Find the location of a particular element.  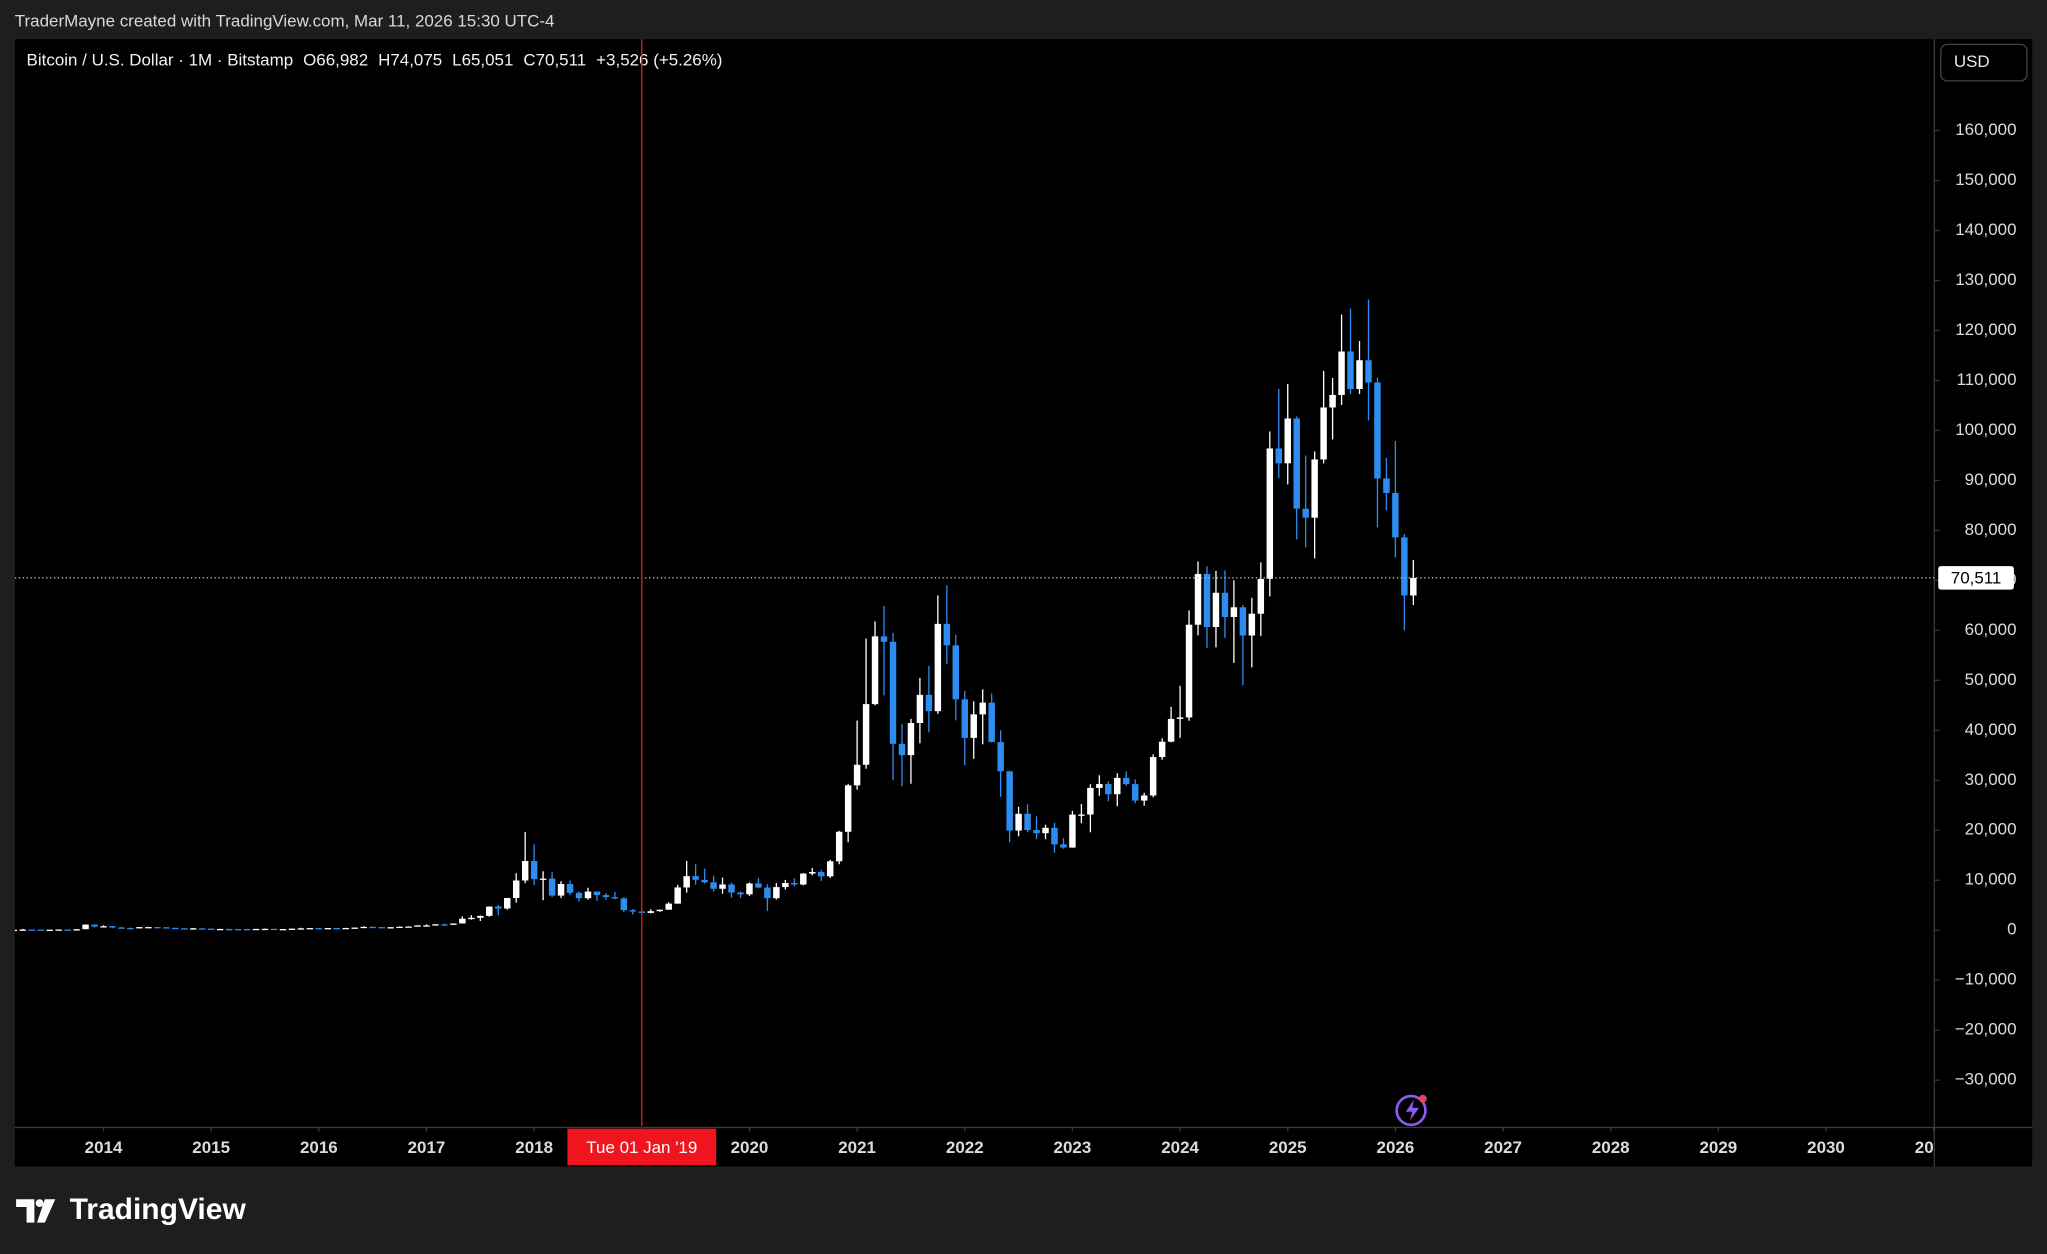

symbol-title: Bitcoin / U.S. Dollar · 1M · Bitstamp is located at coordinates (160, 60).